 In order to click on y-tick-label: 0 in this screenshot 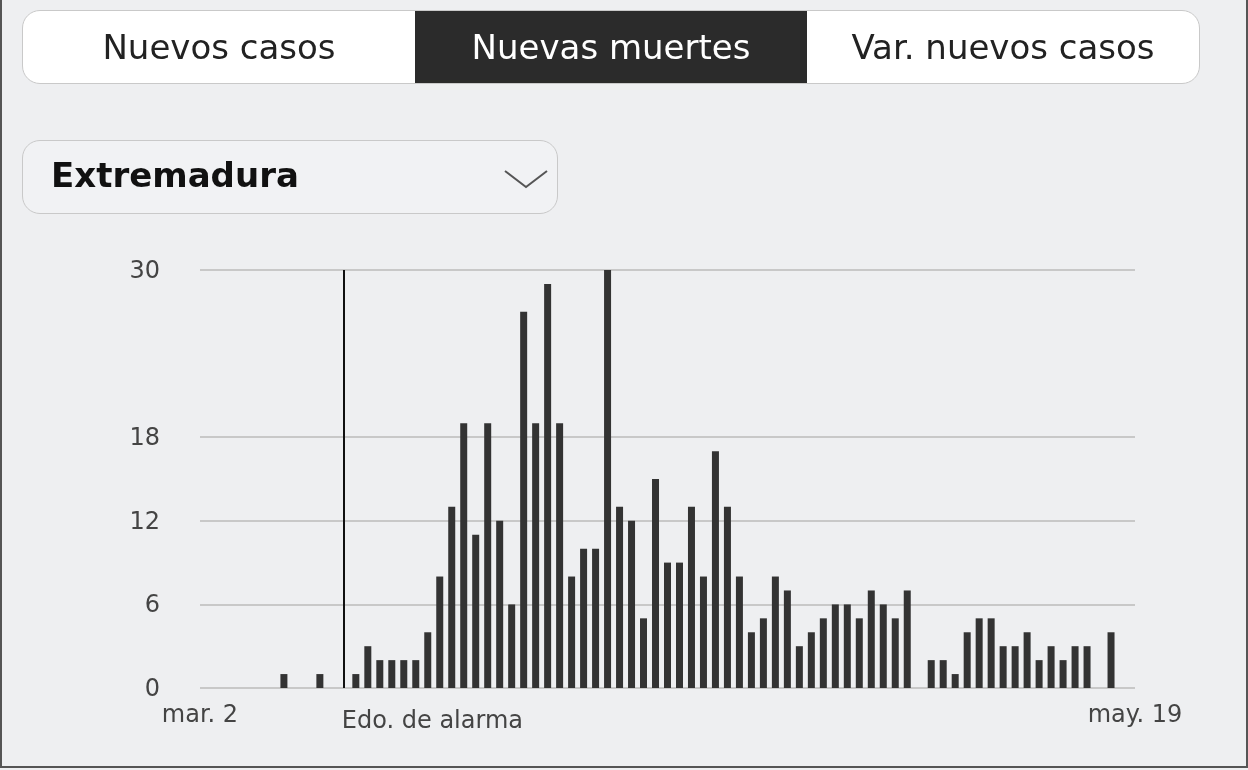, I will do `click(152, 688)`.